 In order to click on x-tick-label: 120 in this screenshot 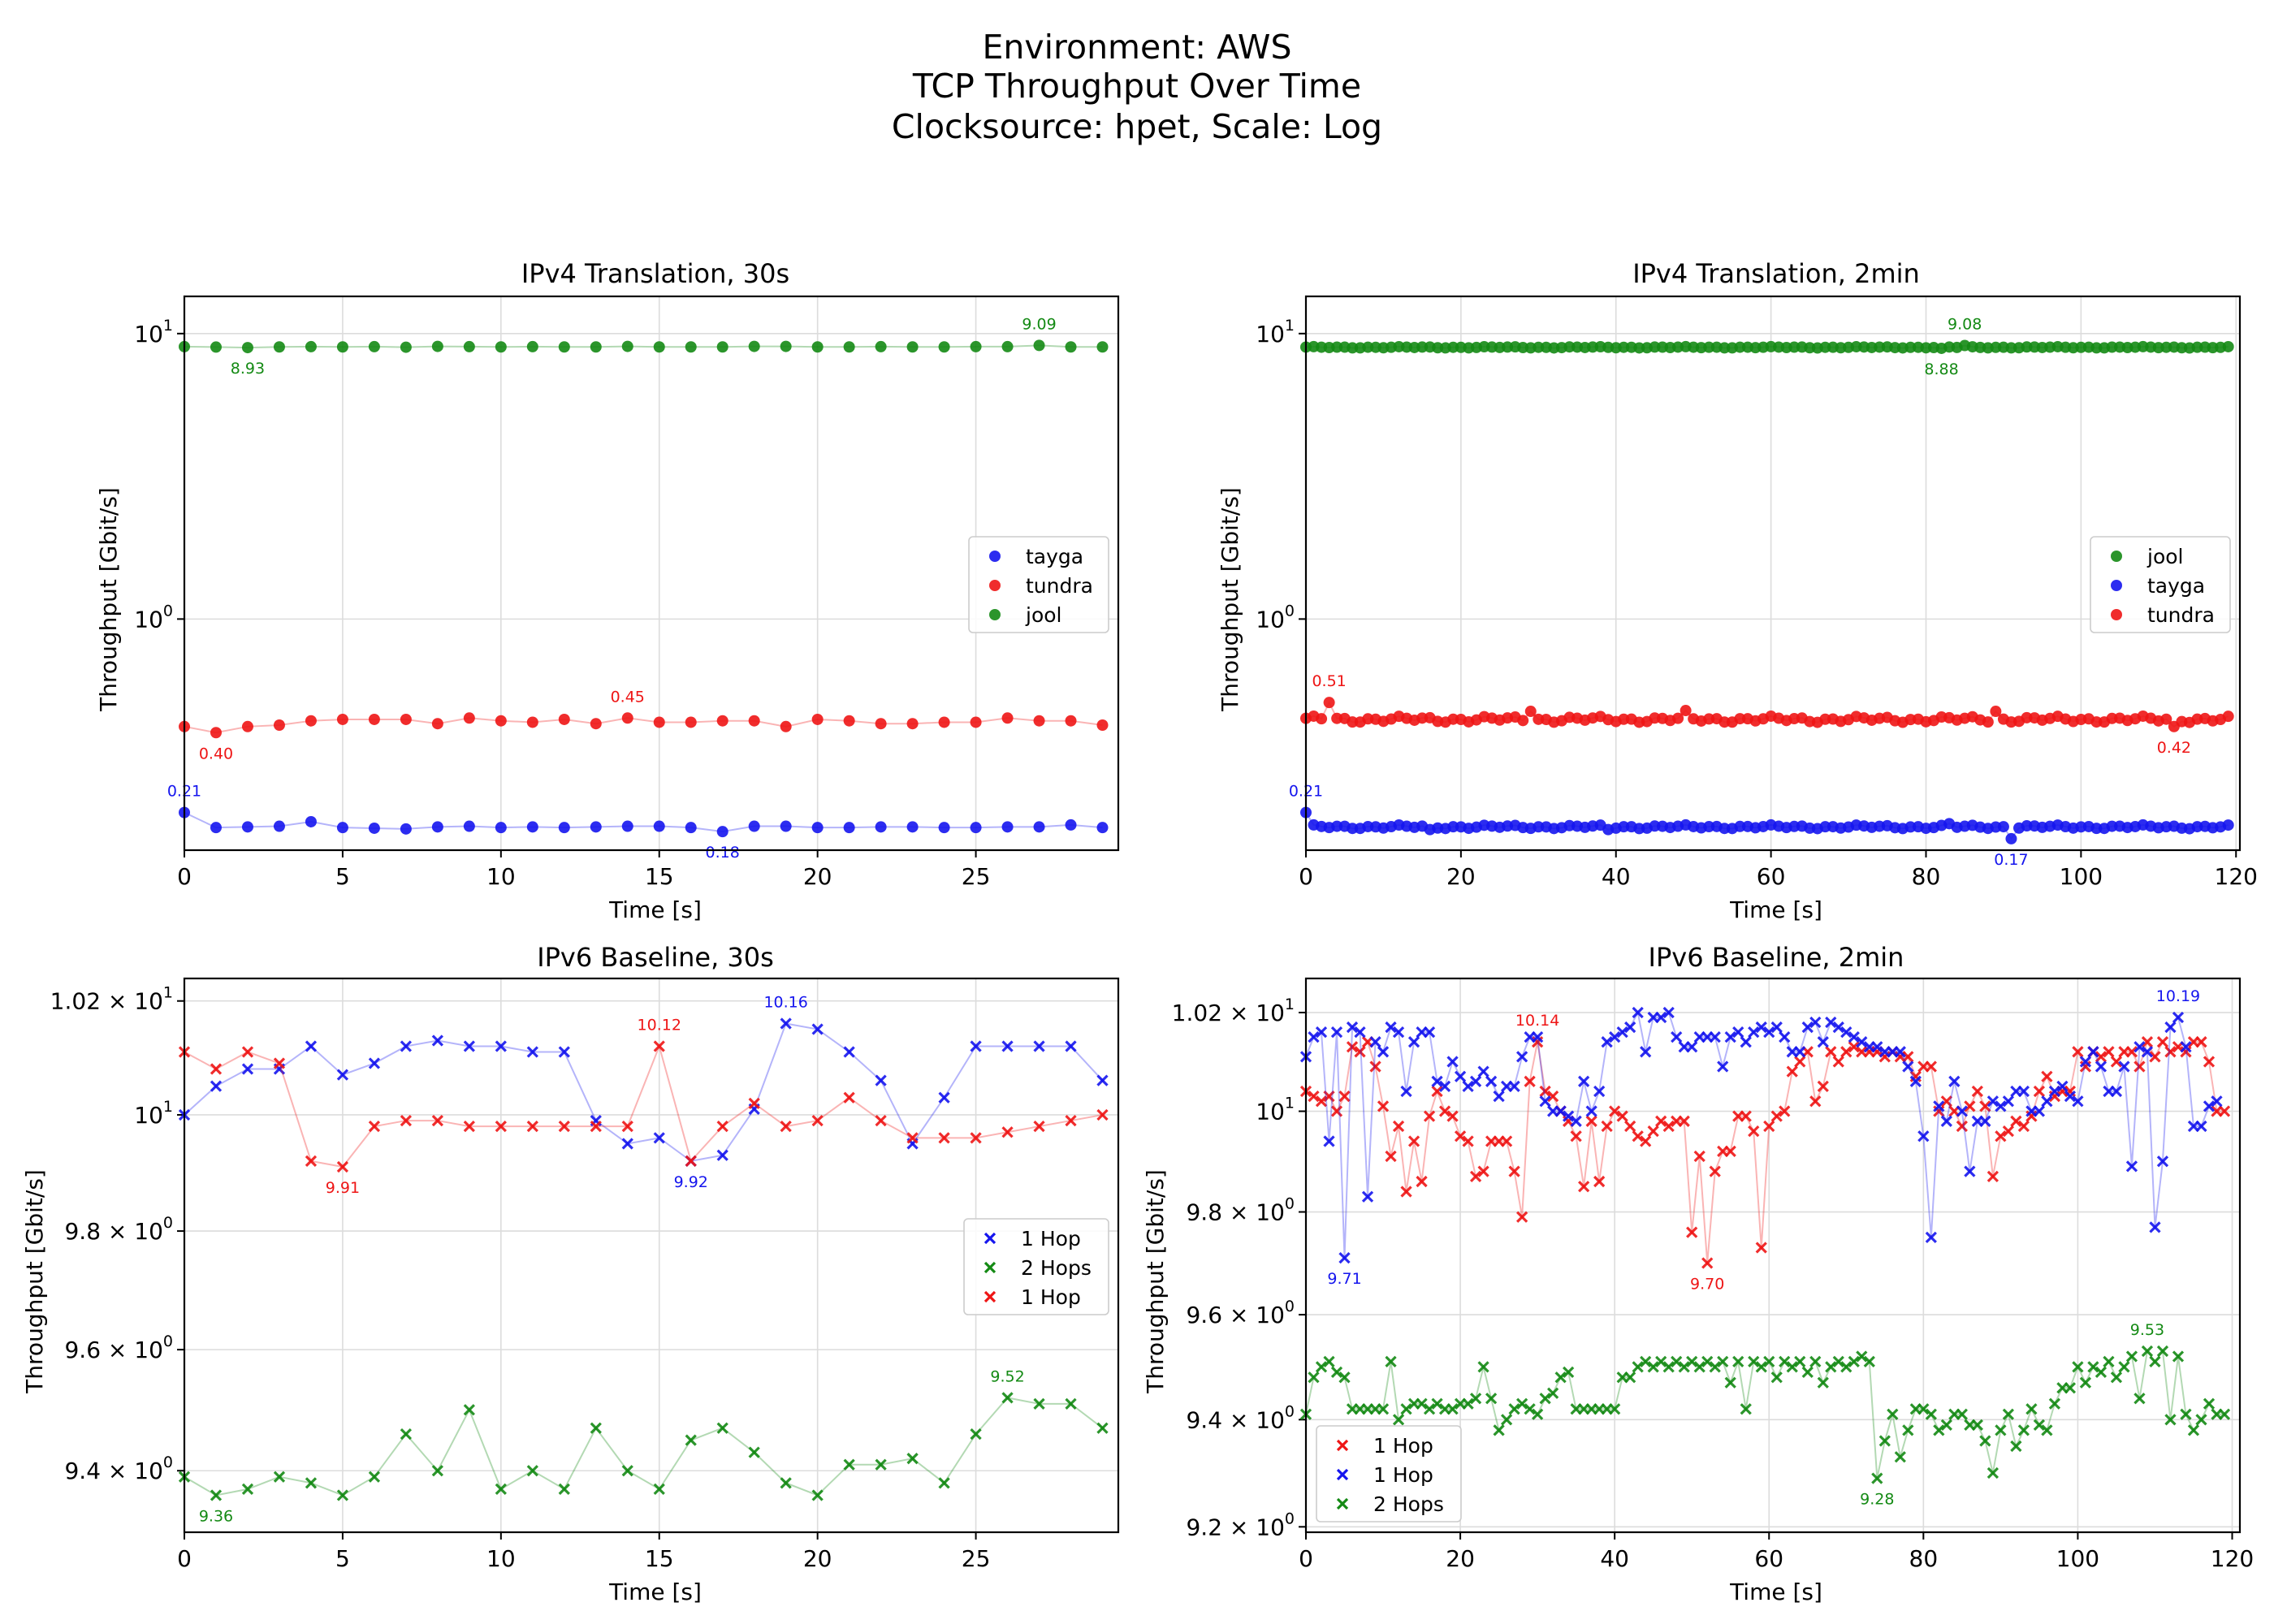, I will do `click(2232, 1558)`.